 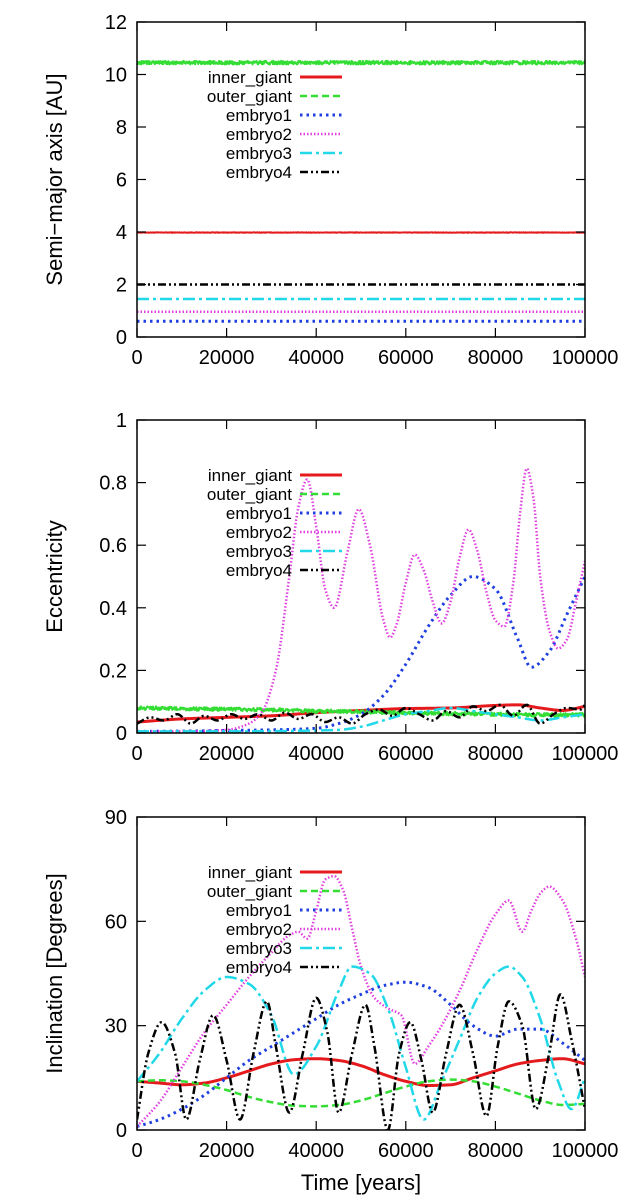 I want to click on y-tick-label: 90, so click(x=116, y=818).